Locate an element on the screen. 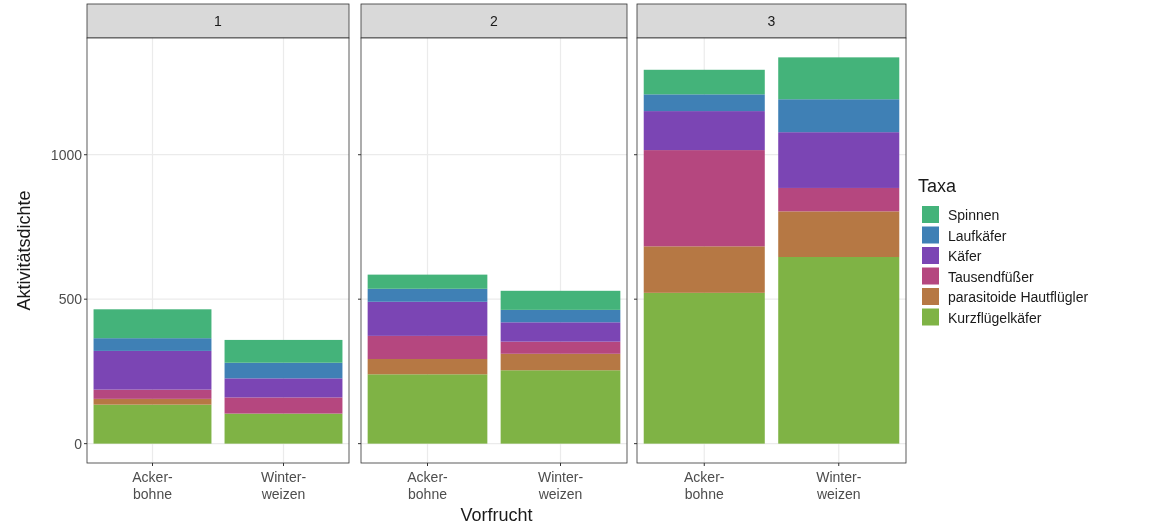 The image size is (1153, 530). legend-label: parasitoide Hautflügler is located at coordinates (1018, 297).